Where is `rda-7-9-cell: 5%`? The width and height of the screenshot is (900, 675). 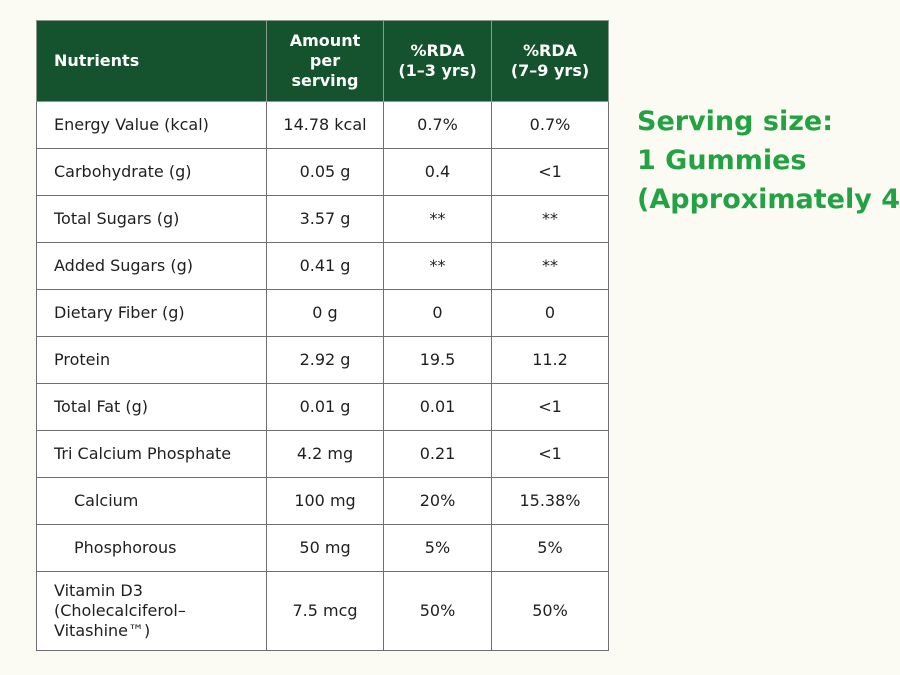
rda-7-9-cell: 5% is located at coordinates (550, 548).